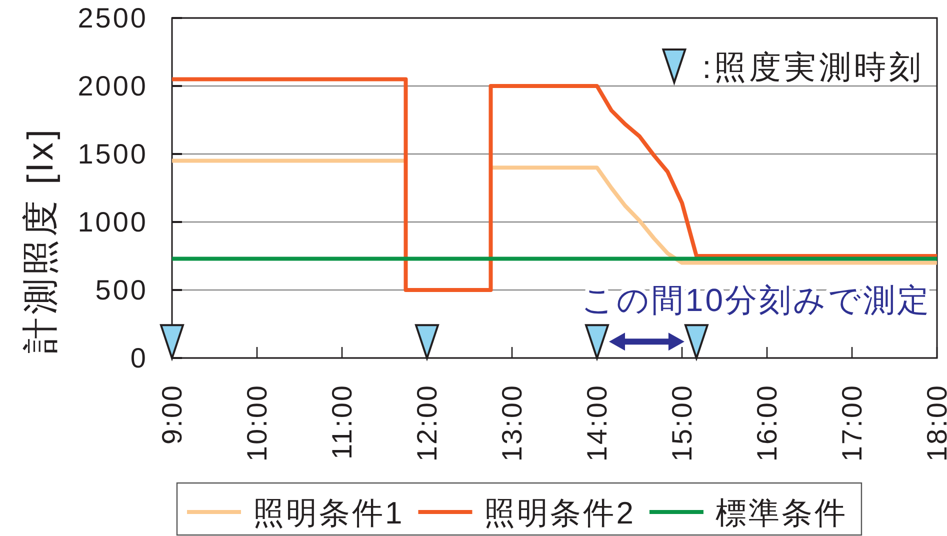 Image resolution: width=947 pixels, height=536 pixels. Describe the element at coordinates (113, 154) in the screenshot. I see `y-tick-label: 1500` at that location.